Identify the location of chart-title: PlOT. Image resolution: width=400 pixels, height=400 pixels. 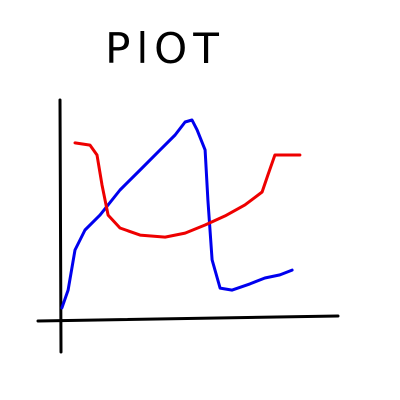
(165, 48).